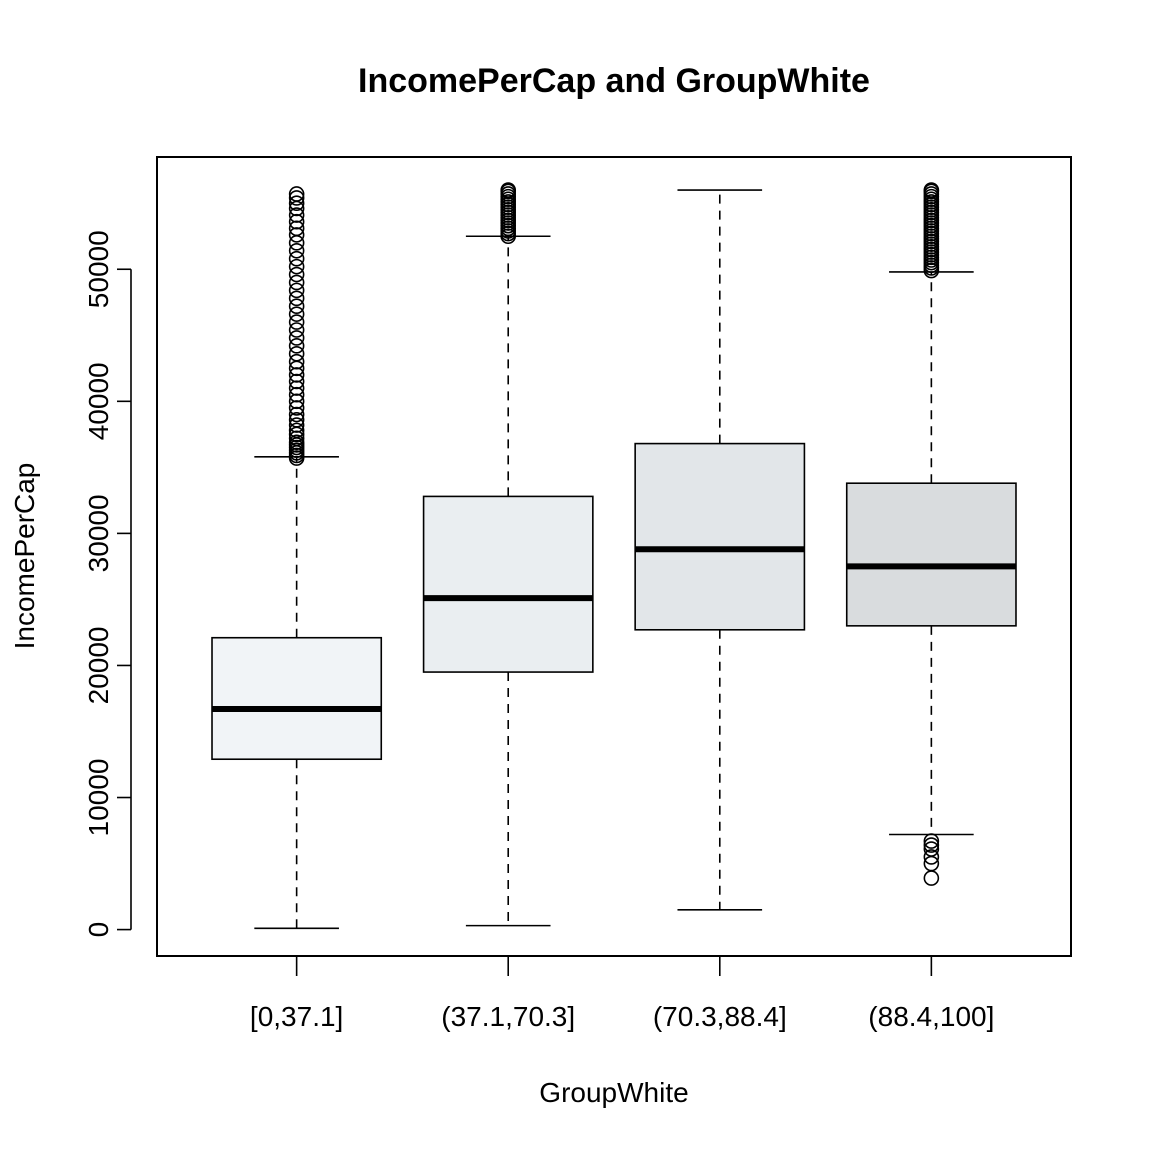 The width and height of the screenshot is (1152, 1152). Describe the element at coordinates (98, 269) in the screenshot. I see `y-tick-label: 50000` at that location.